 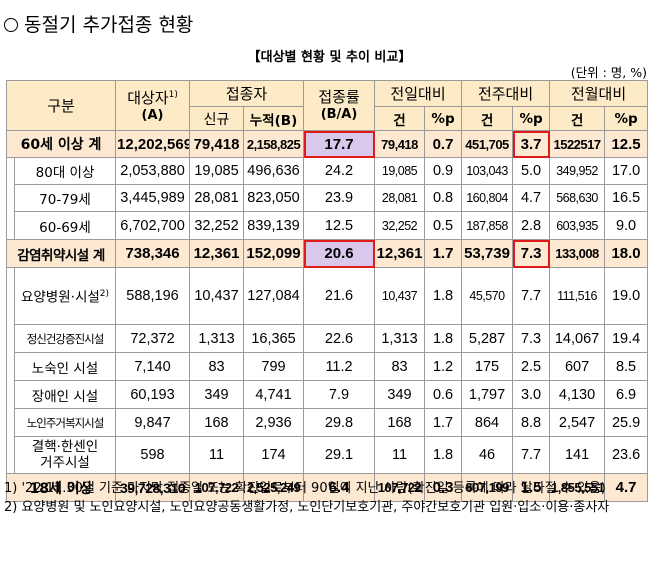 I want to click on cell-new: 349, so click(x=217, y=394).